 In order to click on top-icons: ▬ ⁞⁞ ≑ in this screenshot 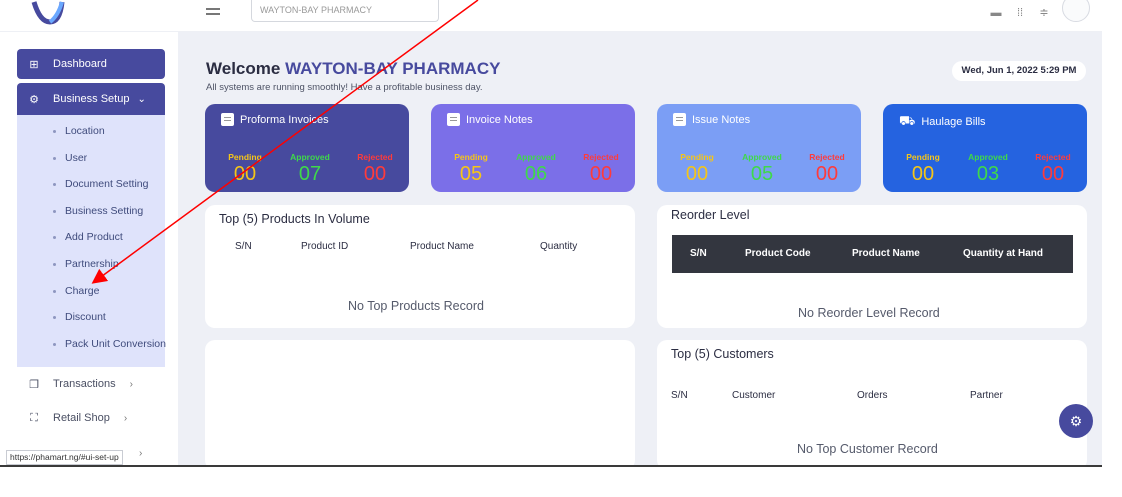, I will do `click(1040, 11)`.